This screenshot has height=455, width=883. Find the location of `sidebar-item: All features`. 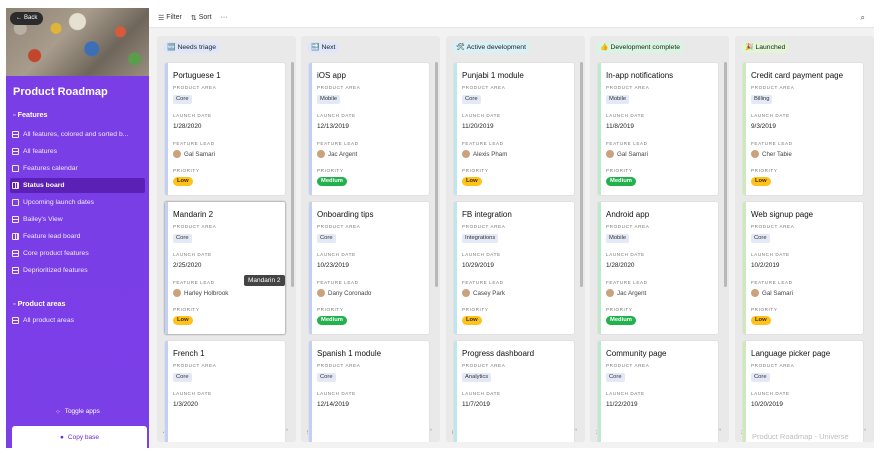

sidebar-item: All features is located at coordinates (77, 151).